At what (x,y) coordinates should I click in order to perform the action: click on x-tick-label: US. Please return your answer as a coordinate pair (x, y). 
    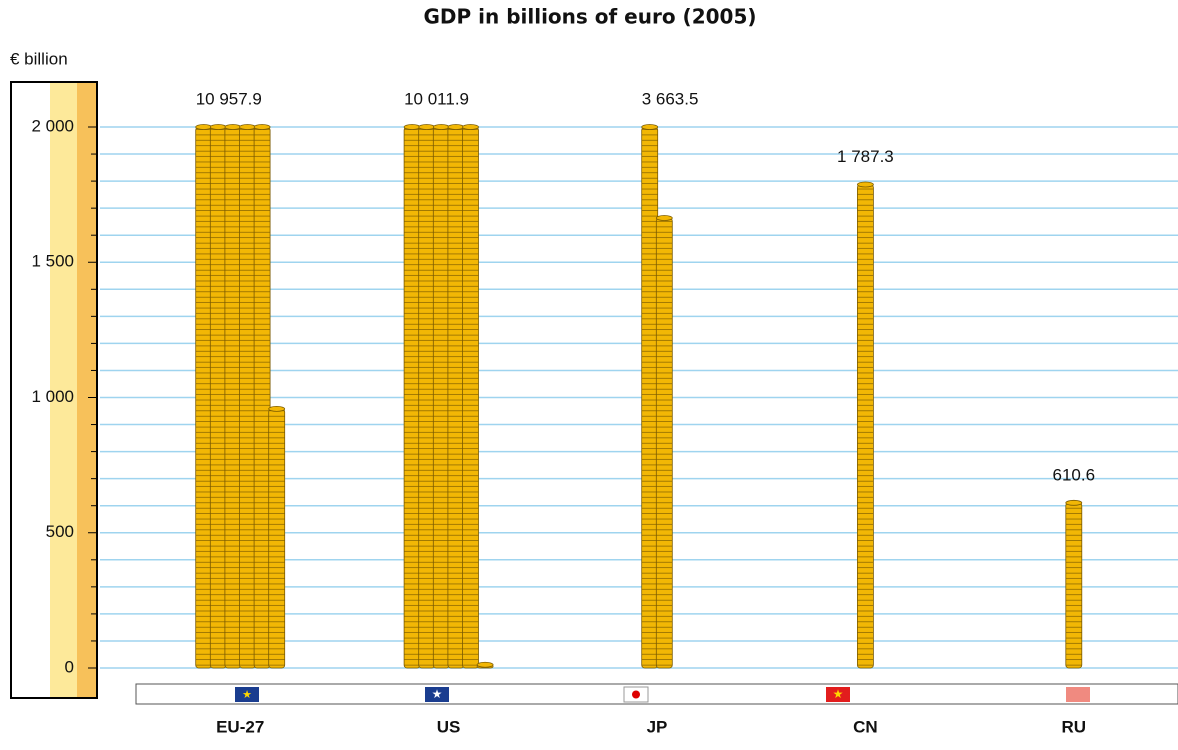
    Looking at the image, I should click on (449, 726).